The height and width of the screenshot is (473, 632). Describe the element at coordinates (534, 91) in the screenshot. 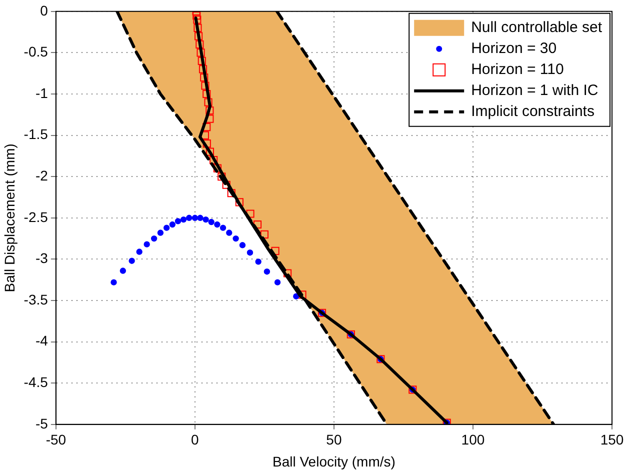

I see `legend-label: Horizon = 1 with IC` at that location.